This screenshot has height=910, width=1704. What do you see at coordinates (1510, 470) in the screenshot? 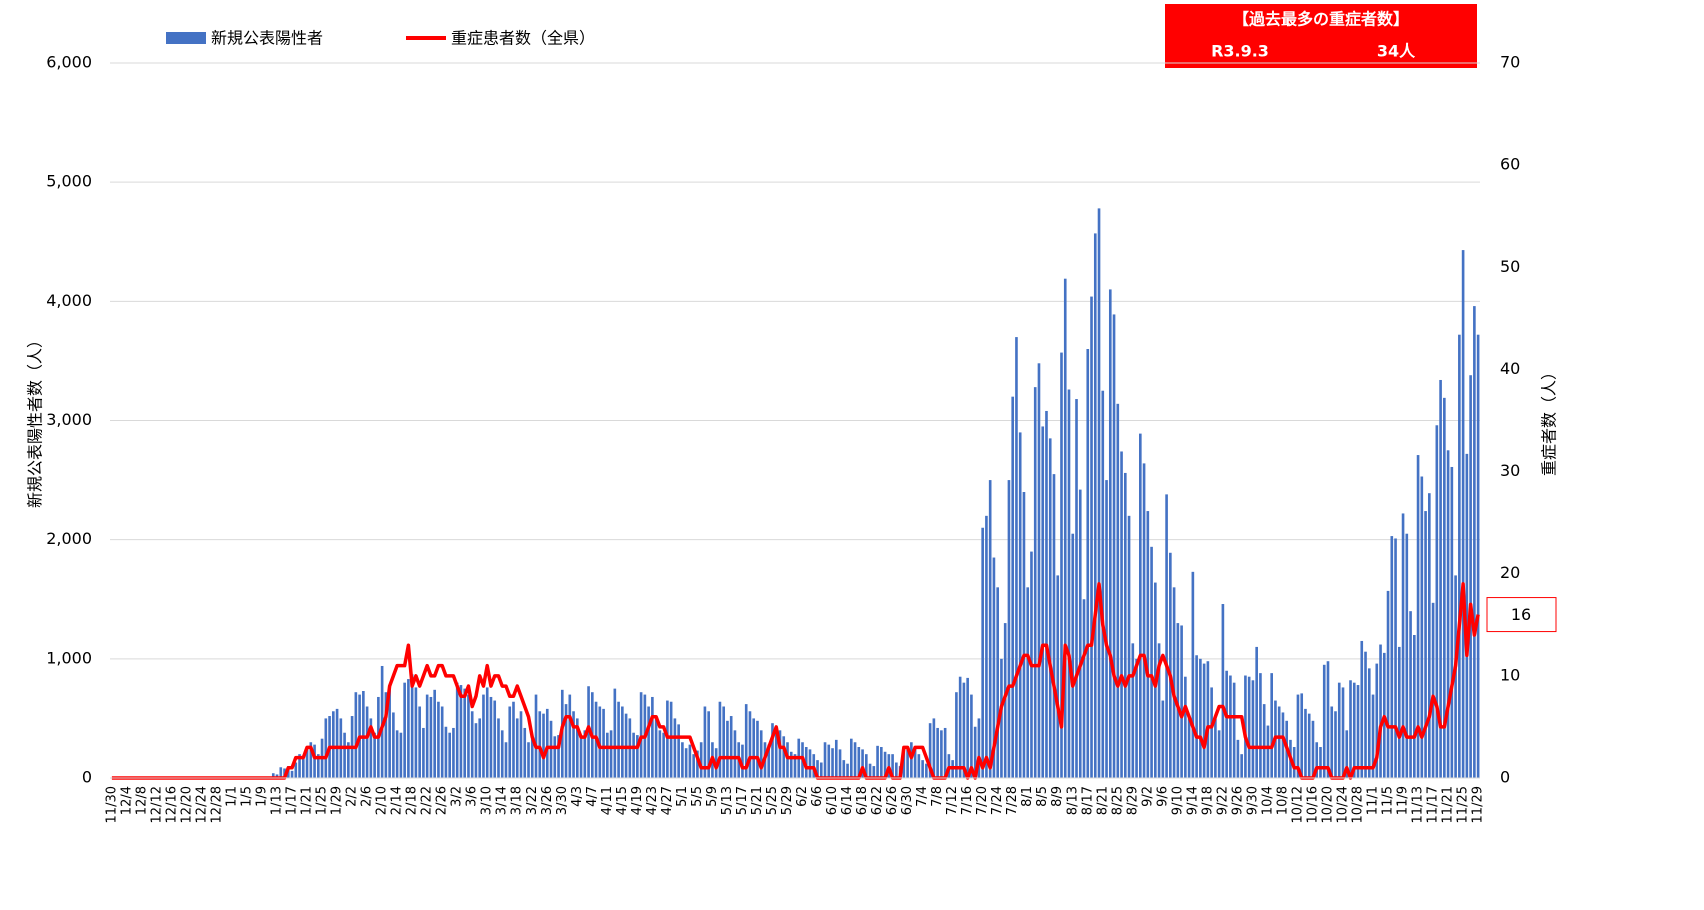
I see `y2-tick-label: 30` at bounding box center [1510, 470].